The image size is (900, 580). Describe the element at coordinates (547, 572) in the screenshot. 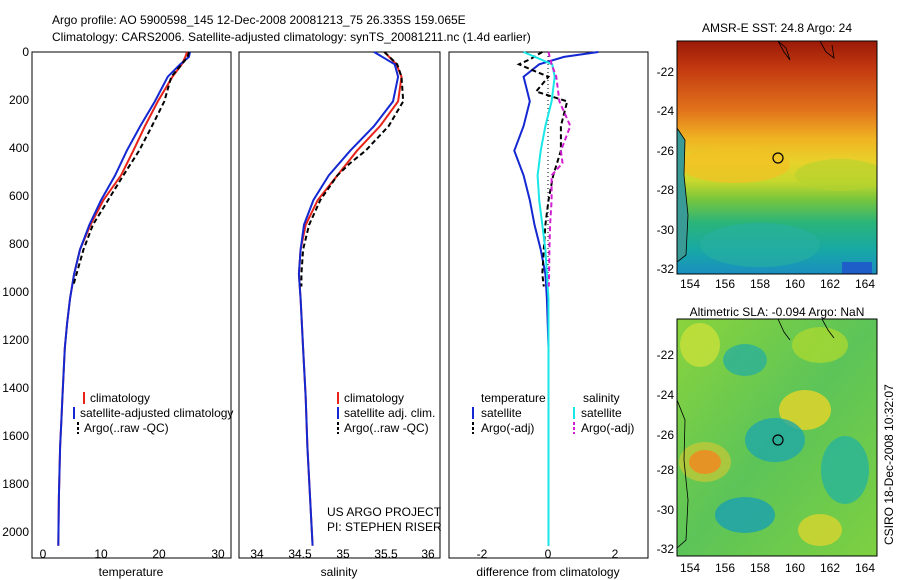

I see `difference-xlabel: difference from climatology` at that location.